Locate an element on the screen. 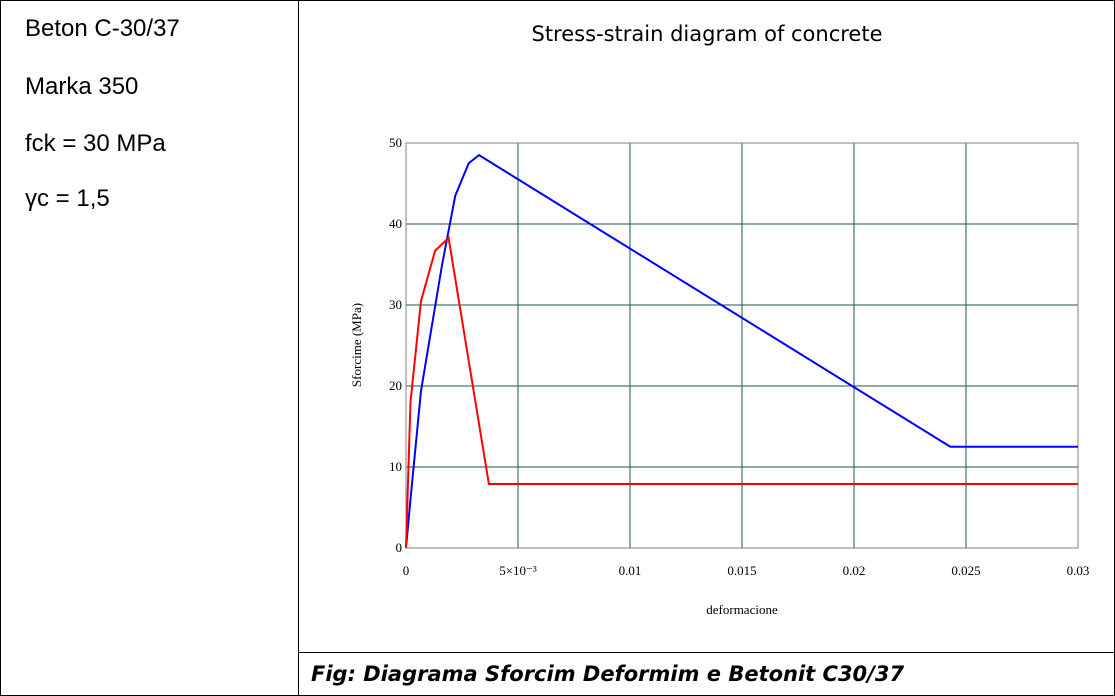 The image size is (1115, 696). x-tick-label: 0.01 is located at coordinates (630, 570).